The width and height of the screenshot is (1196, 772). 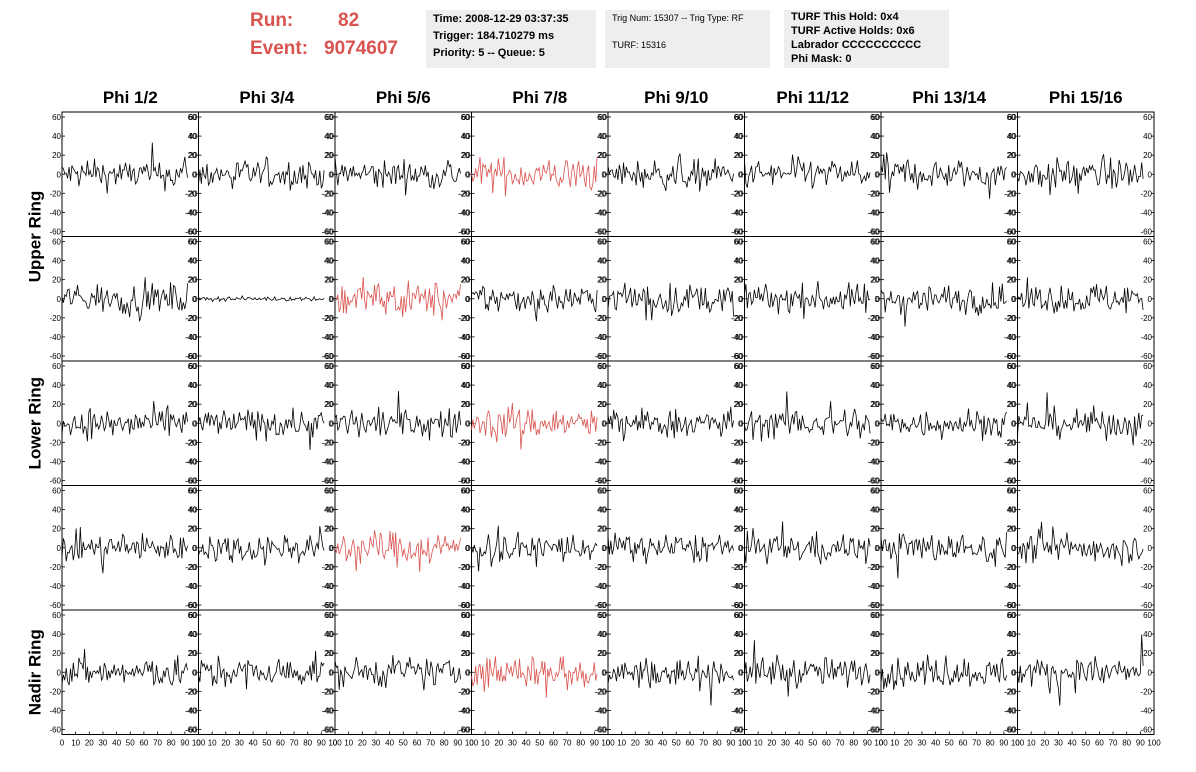 I want to click on x-tick-label: 20, so click(x=362, y=743).